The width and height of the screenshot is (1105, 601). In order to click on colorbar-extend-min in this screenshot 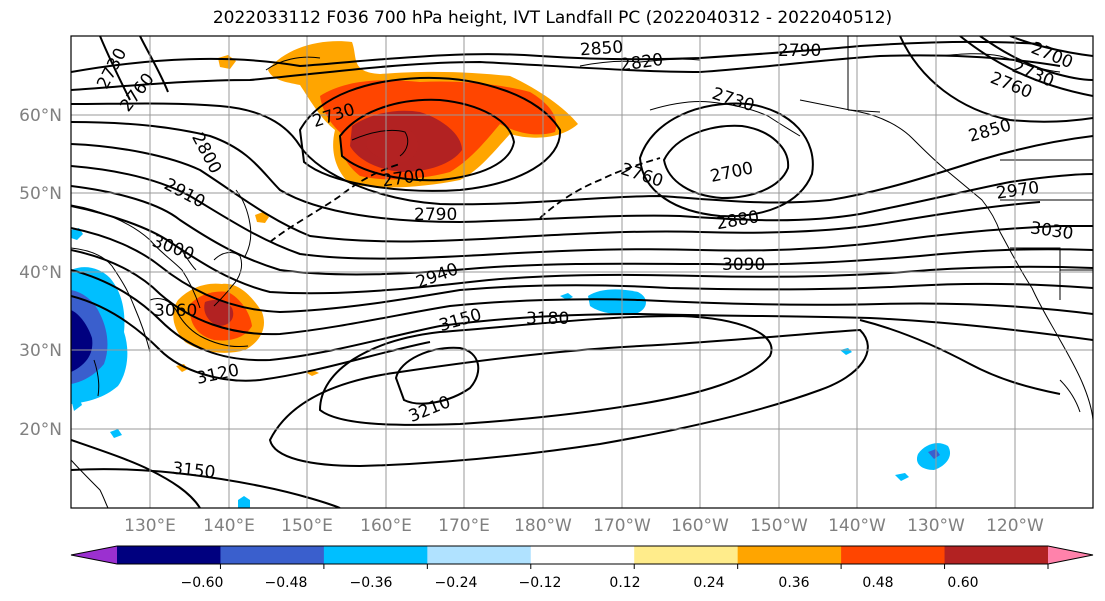, I will do `click(94, 555)`.